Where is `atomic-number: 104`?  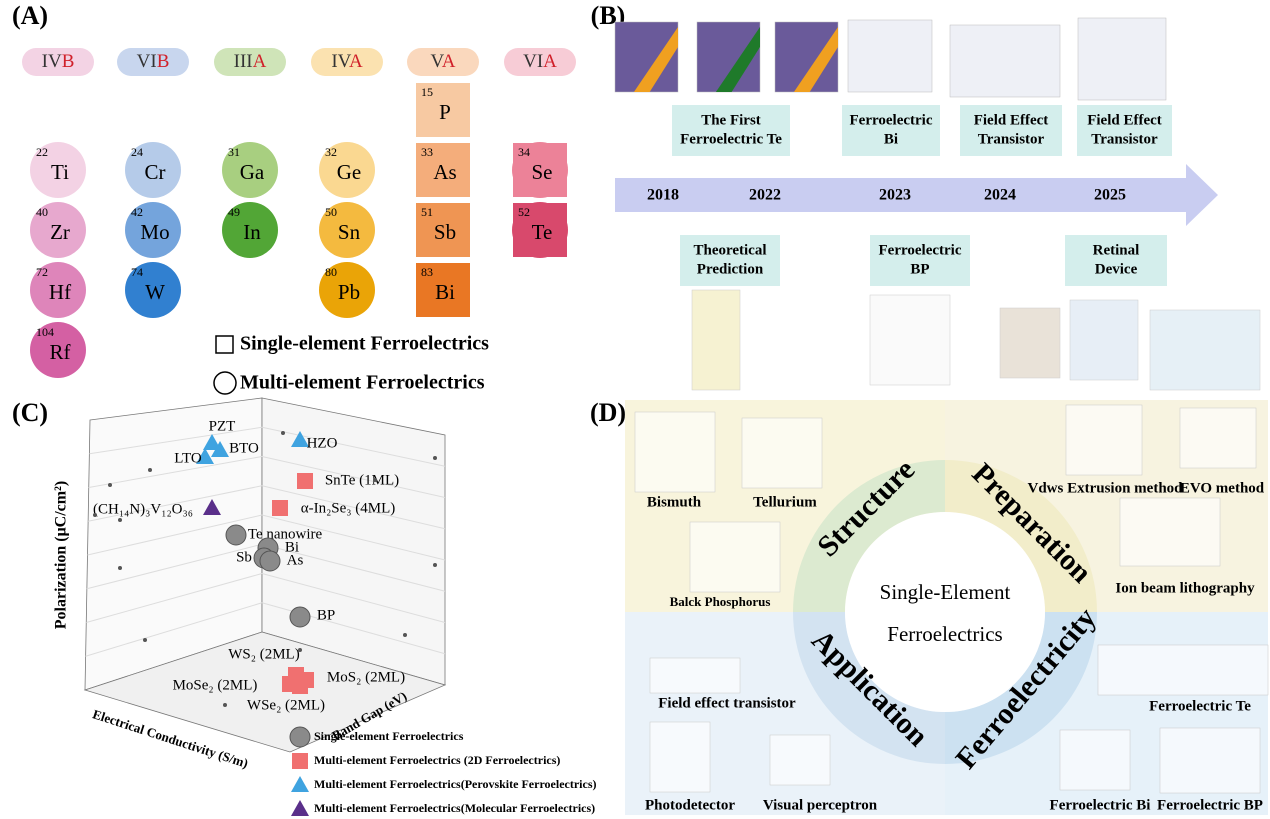
atomic-number: 104 is located at coordinates (45, 332).